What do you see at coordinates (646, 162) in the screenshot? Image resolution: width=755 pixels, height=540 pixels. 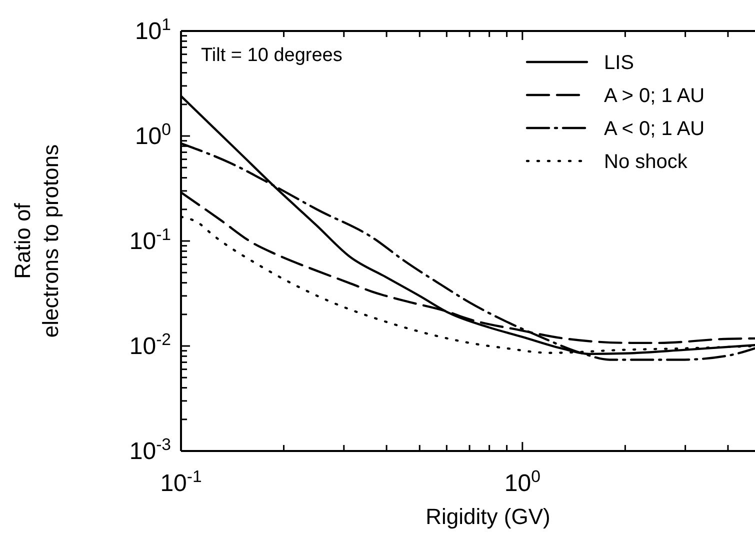 I see `legend-label: No shock` at bounding box center [646, 162].